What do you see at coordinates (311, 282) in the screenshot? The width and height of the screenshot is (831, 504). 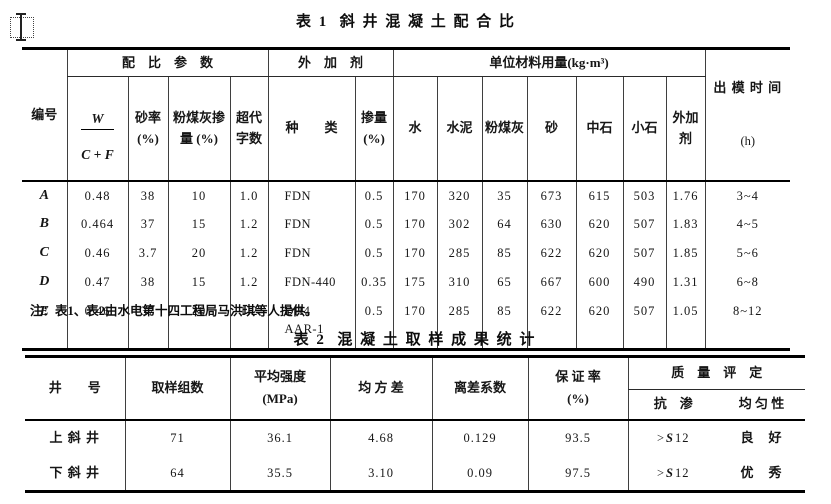 I see `admixture-kind: FDN-440` at bounding box center [311, 282].